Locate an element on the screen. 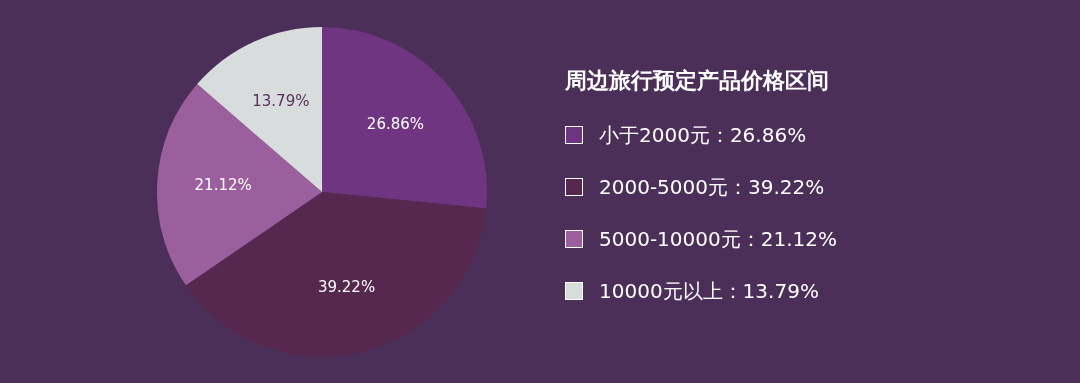 Image resolution: width=1080 pixels, height=383 pixels. data-label: 21.12% is located at coordinates (223, 185).